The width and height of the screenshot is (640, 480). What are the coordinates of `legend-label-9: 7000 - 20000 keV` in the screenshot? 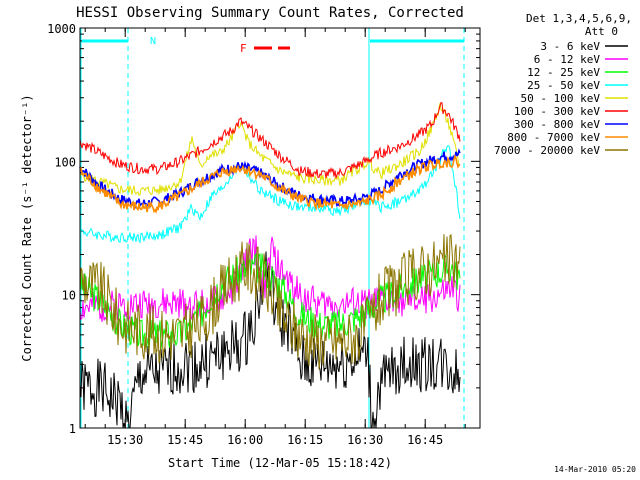 It's located at (547, 150).